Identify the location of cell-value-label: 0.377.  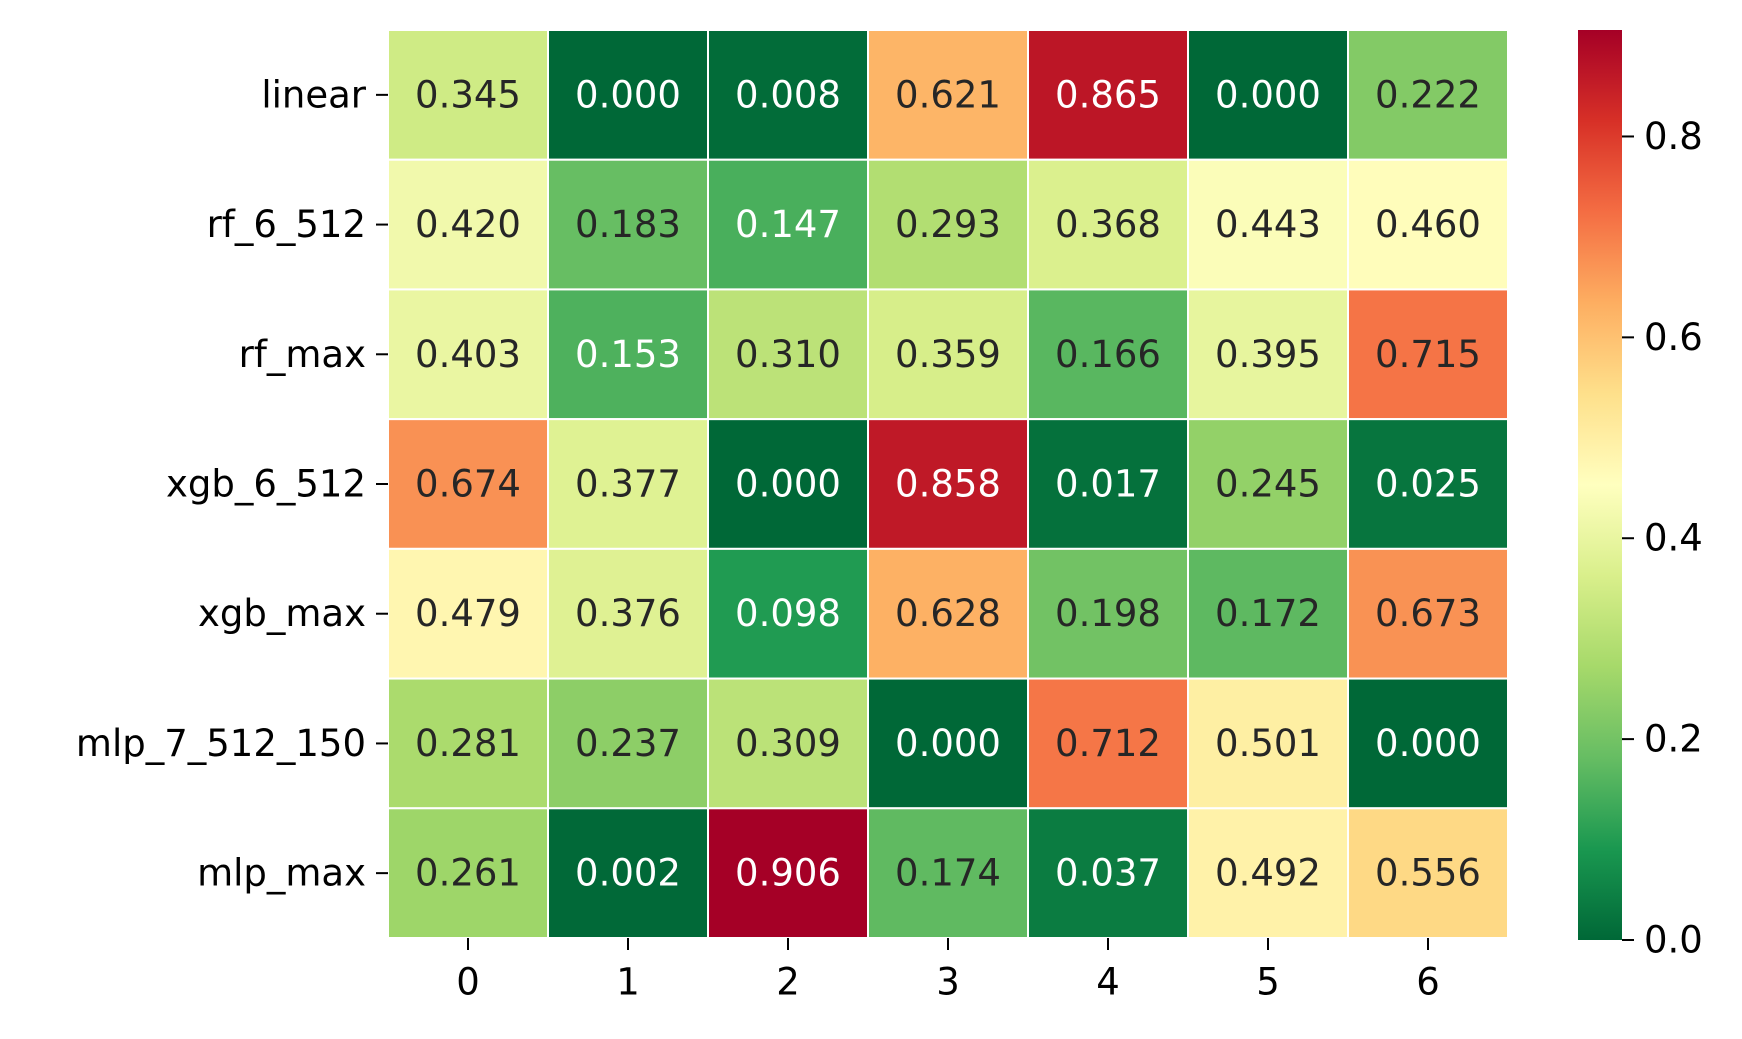
(628, 484).